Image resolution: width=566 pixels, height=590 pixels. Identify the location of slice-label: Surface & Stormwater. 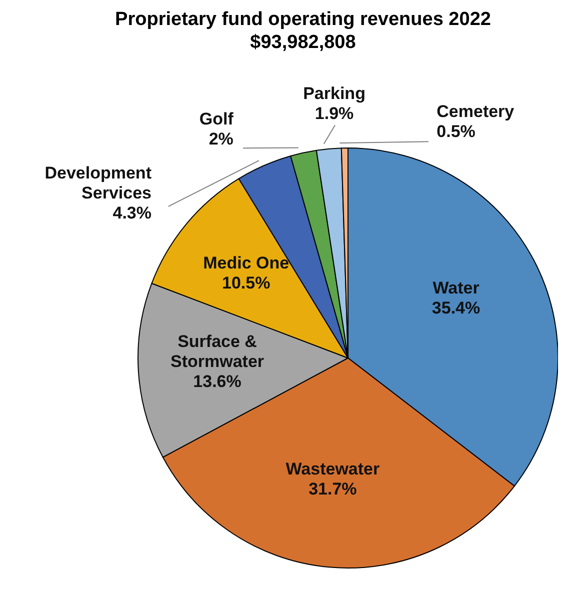
(217, 351).